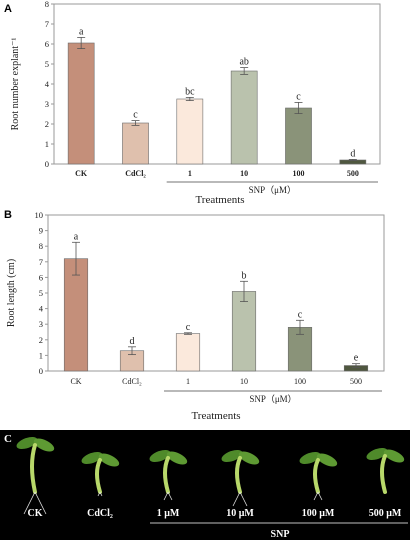 The width and height of the screenshot is (410, 540). What do you see at coordinates (244, 275) in the screenshot?
I see `significance-letter: b` at bounding box center [244, 275].